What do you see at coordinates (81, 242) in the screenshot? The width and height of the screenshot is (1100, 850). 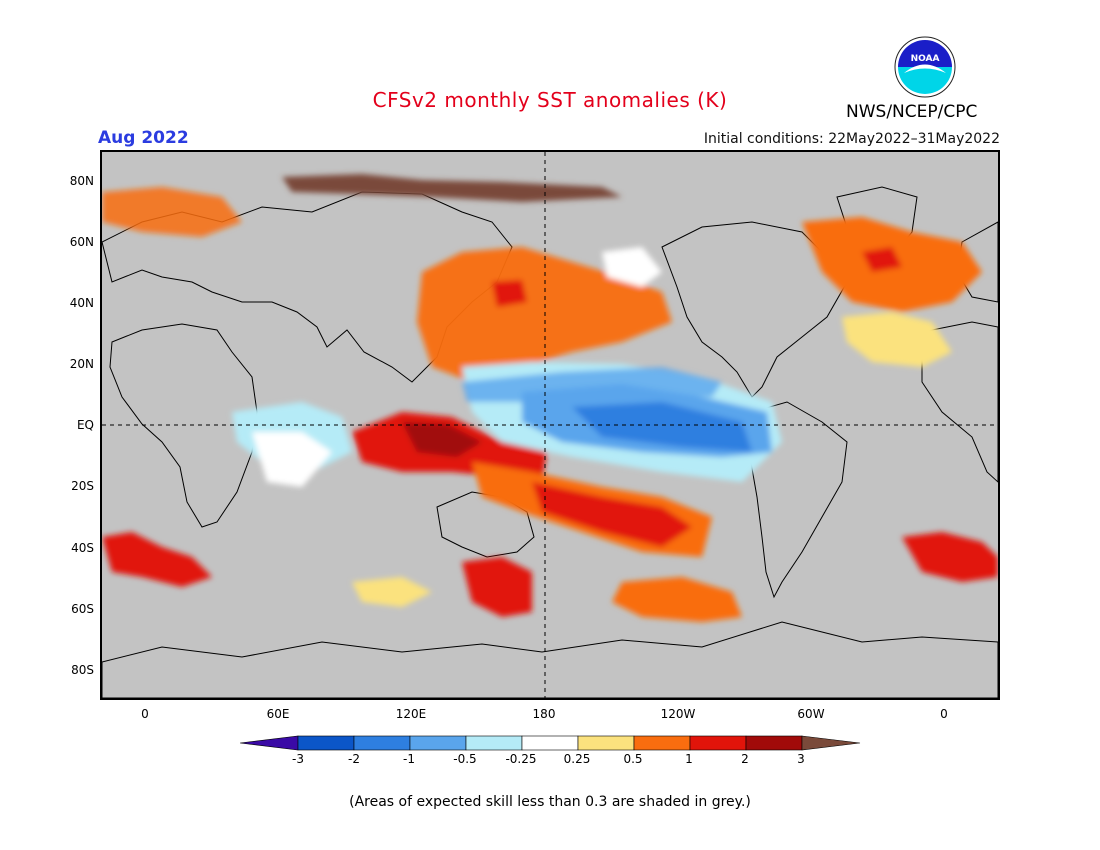 I see `lat-label: 60N` at bounding box center [81, 242].